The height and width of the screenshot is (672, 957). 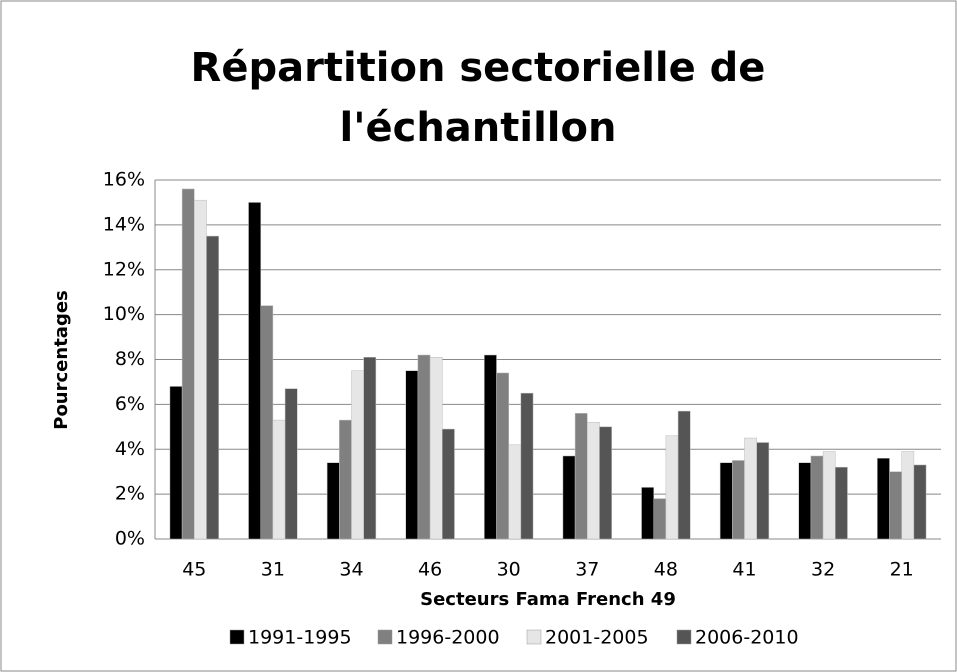 I want to click on y-tick-label: 2%, so click(x=130, y=494).